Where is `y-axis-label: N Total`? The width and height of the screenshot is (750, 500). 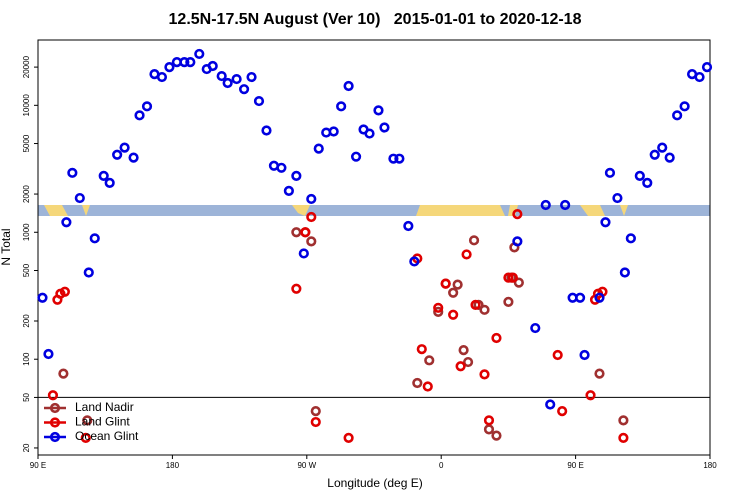
y-axis-label: N Total is located at coordinates (6, 246).